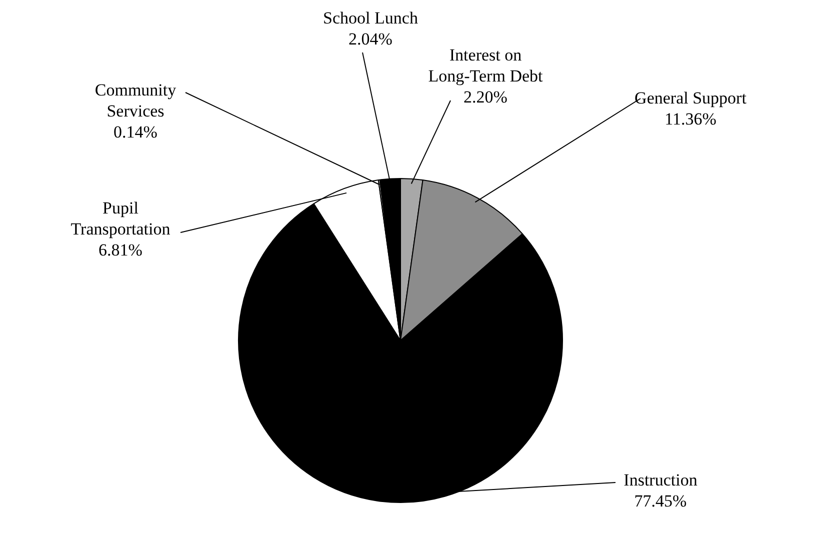 The image size is (821, 547). I want to click on slice-label: Pupil Transportation, so click(120, 218).